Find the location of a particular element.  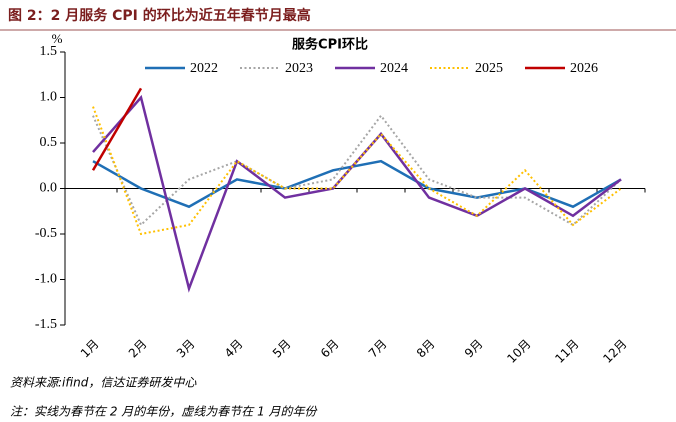

y-unit: % is located at coordinates (57, 38).